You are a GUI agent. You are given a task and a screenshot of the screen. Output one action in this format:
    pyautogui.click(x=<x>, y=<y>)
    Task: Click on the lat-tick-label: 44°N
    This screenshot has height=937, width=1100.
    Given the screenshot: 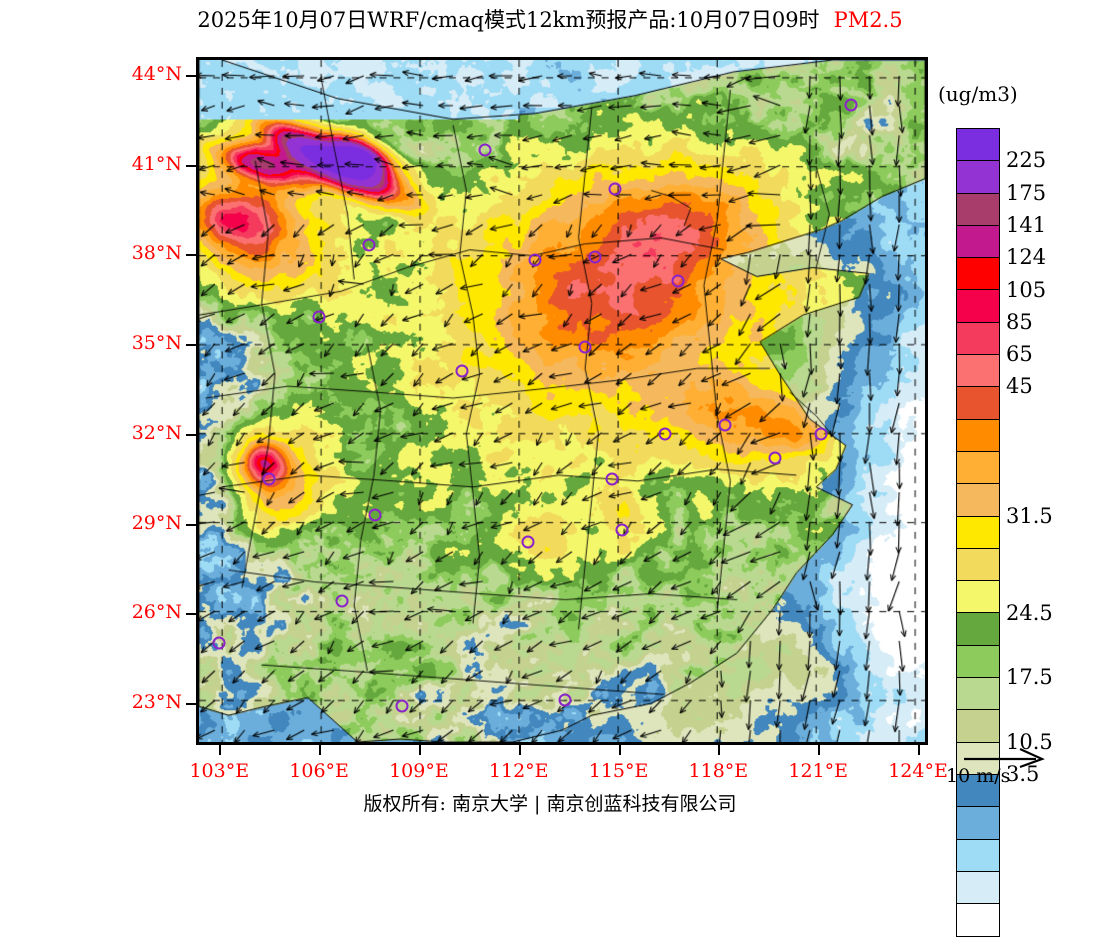 What is the action you would take?
    pyautogui.click(x=156, y=73)
    